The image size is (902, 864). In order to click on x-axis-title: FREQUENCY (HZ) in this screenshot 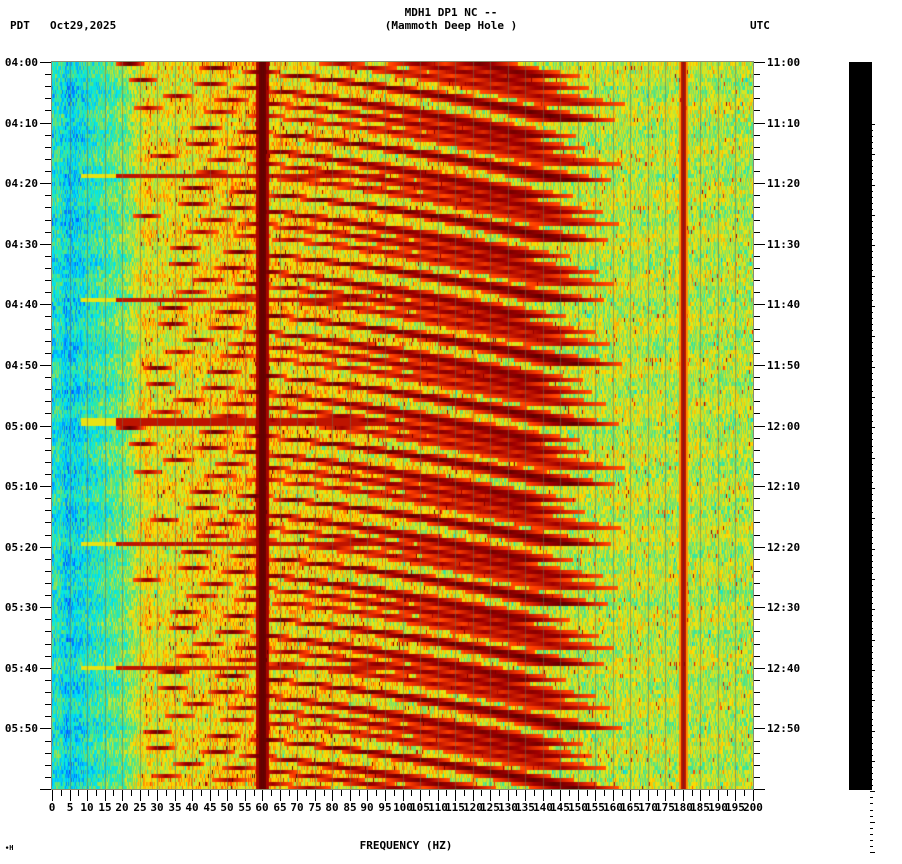, I will do `click(451, 845)`.